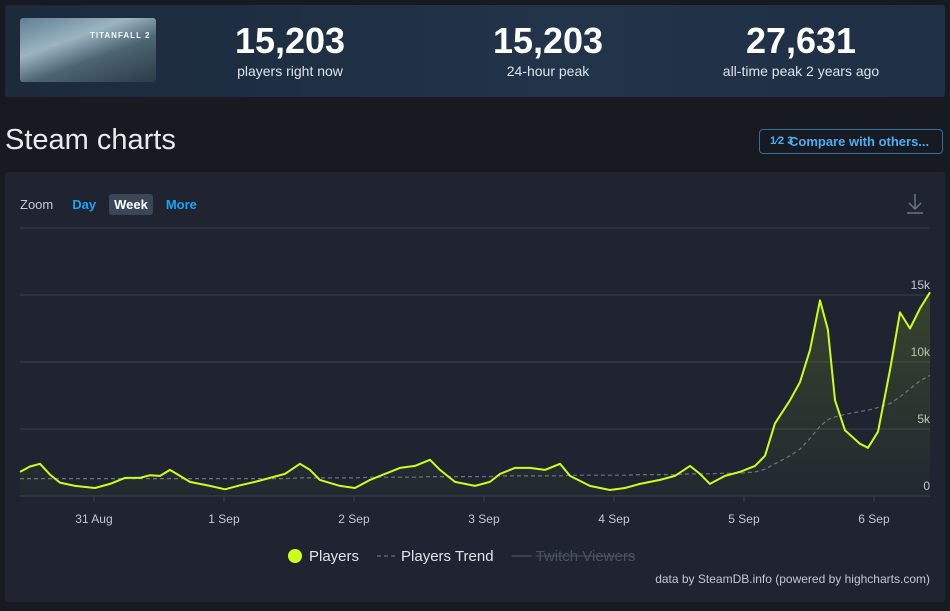  I want to click on zoom-option: More, so click(181, 204).